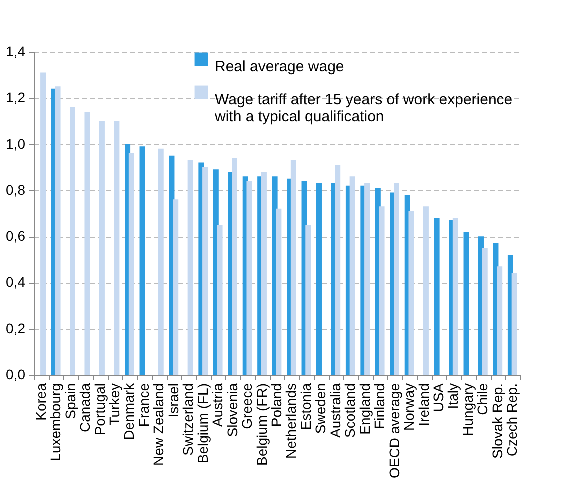 The width and height of the screenshot is (575, 487). What do you see at coordinates (276, 406) in the screenshot?
I see `x-tick-label: Poland` at bounding box center [276, 406].